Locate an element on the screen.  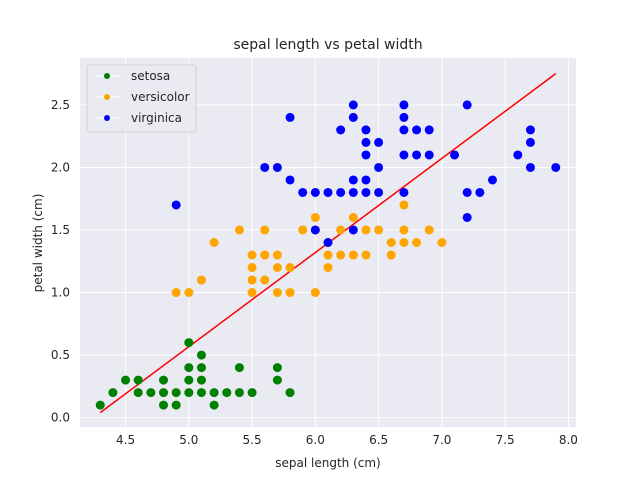
y-tick-label: 0.0 is located at coordinates (60, 418).